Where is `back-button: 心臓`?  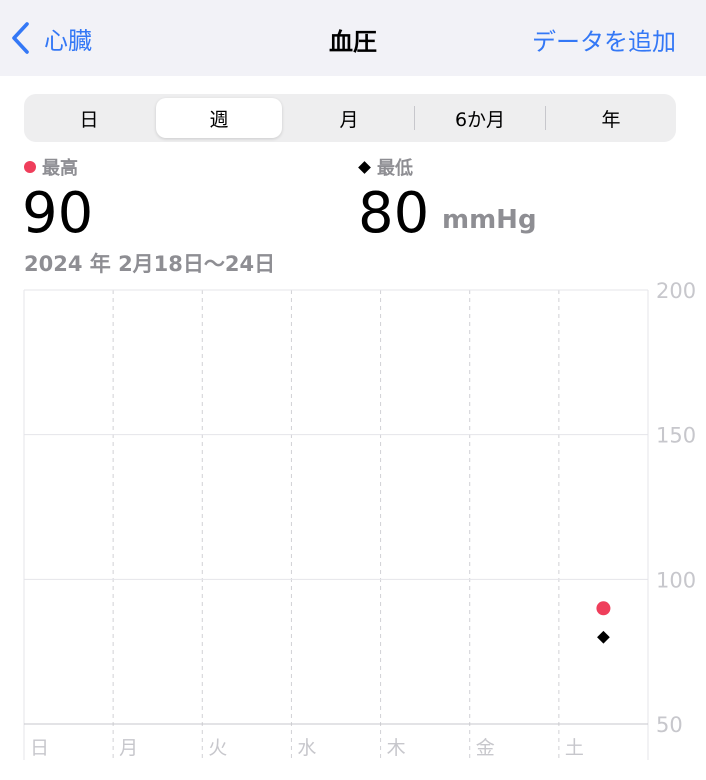
back-button: 心臓 is located at coordinates (51, 38).